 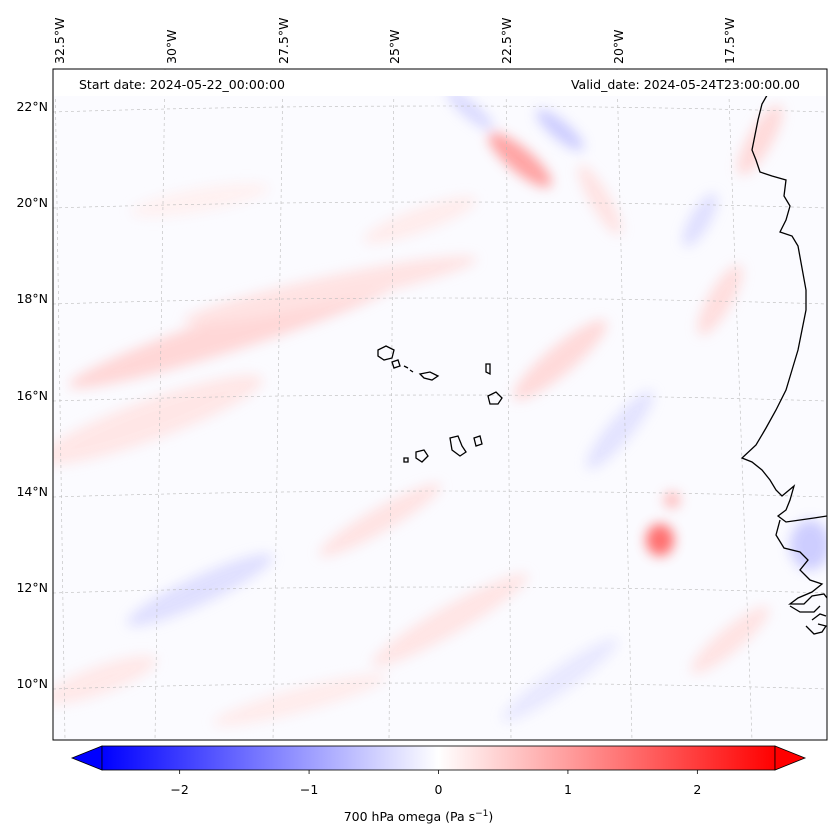 What do you see at coordinates (396, 364) in the screenshot?
I see `sao-vicente-island` at bounding box center [396, 364].